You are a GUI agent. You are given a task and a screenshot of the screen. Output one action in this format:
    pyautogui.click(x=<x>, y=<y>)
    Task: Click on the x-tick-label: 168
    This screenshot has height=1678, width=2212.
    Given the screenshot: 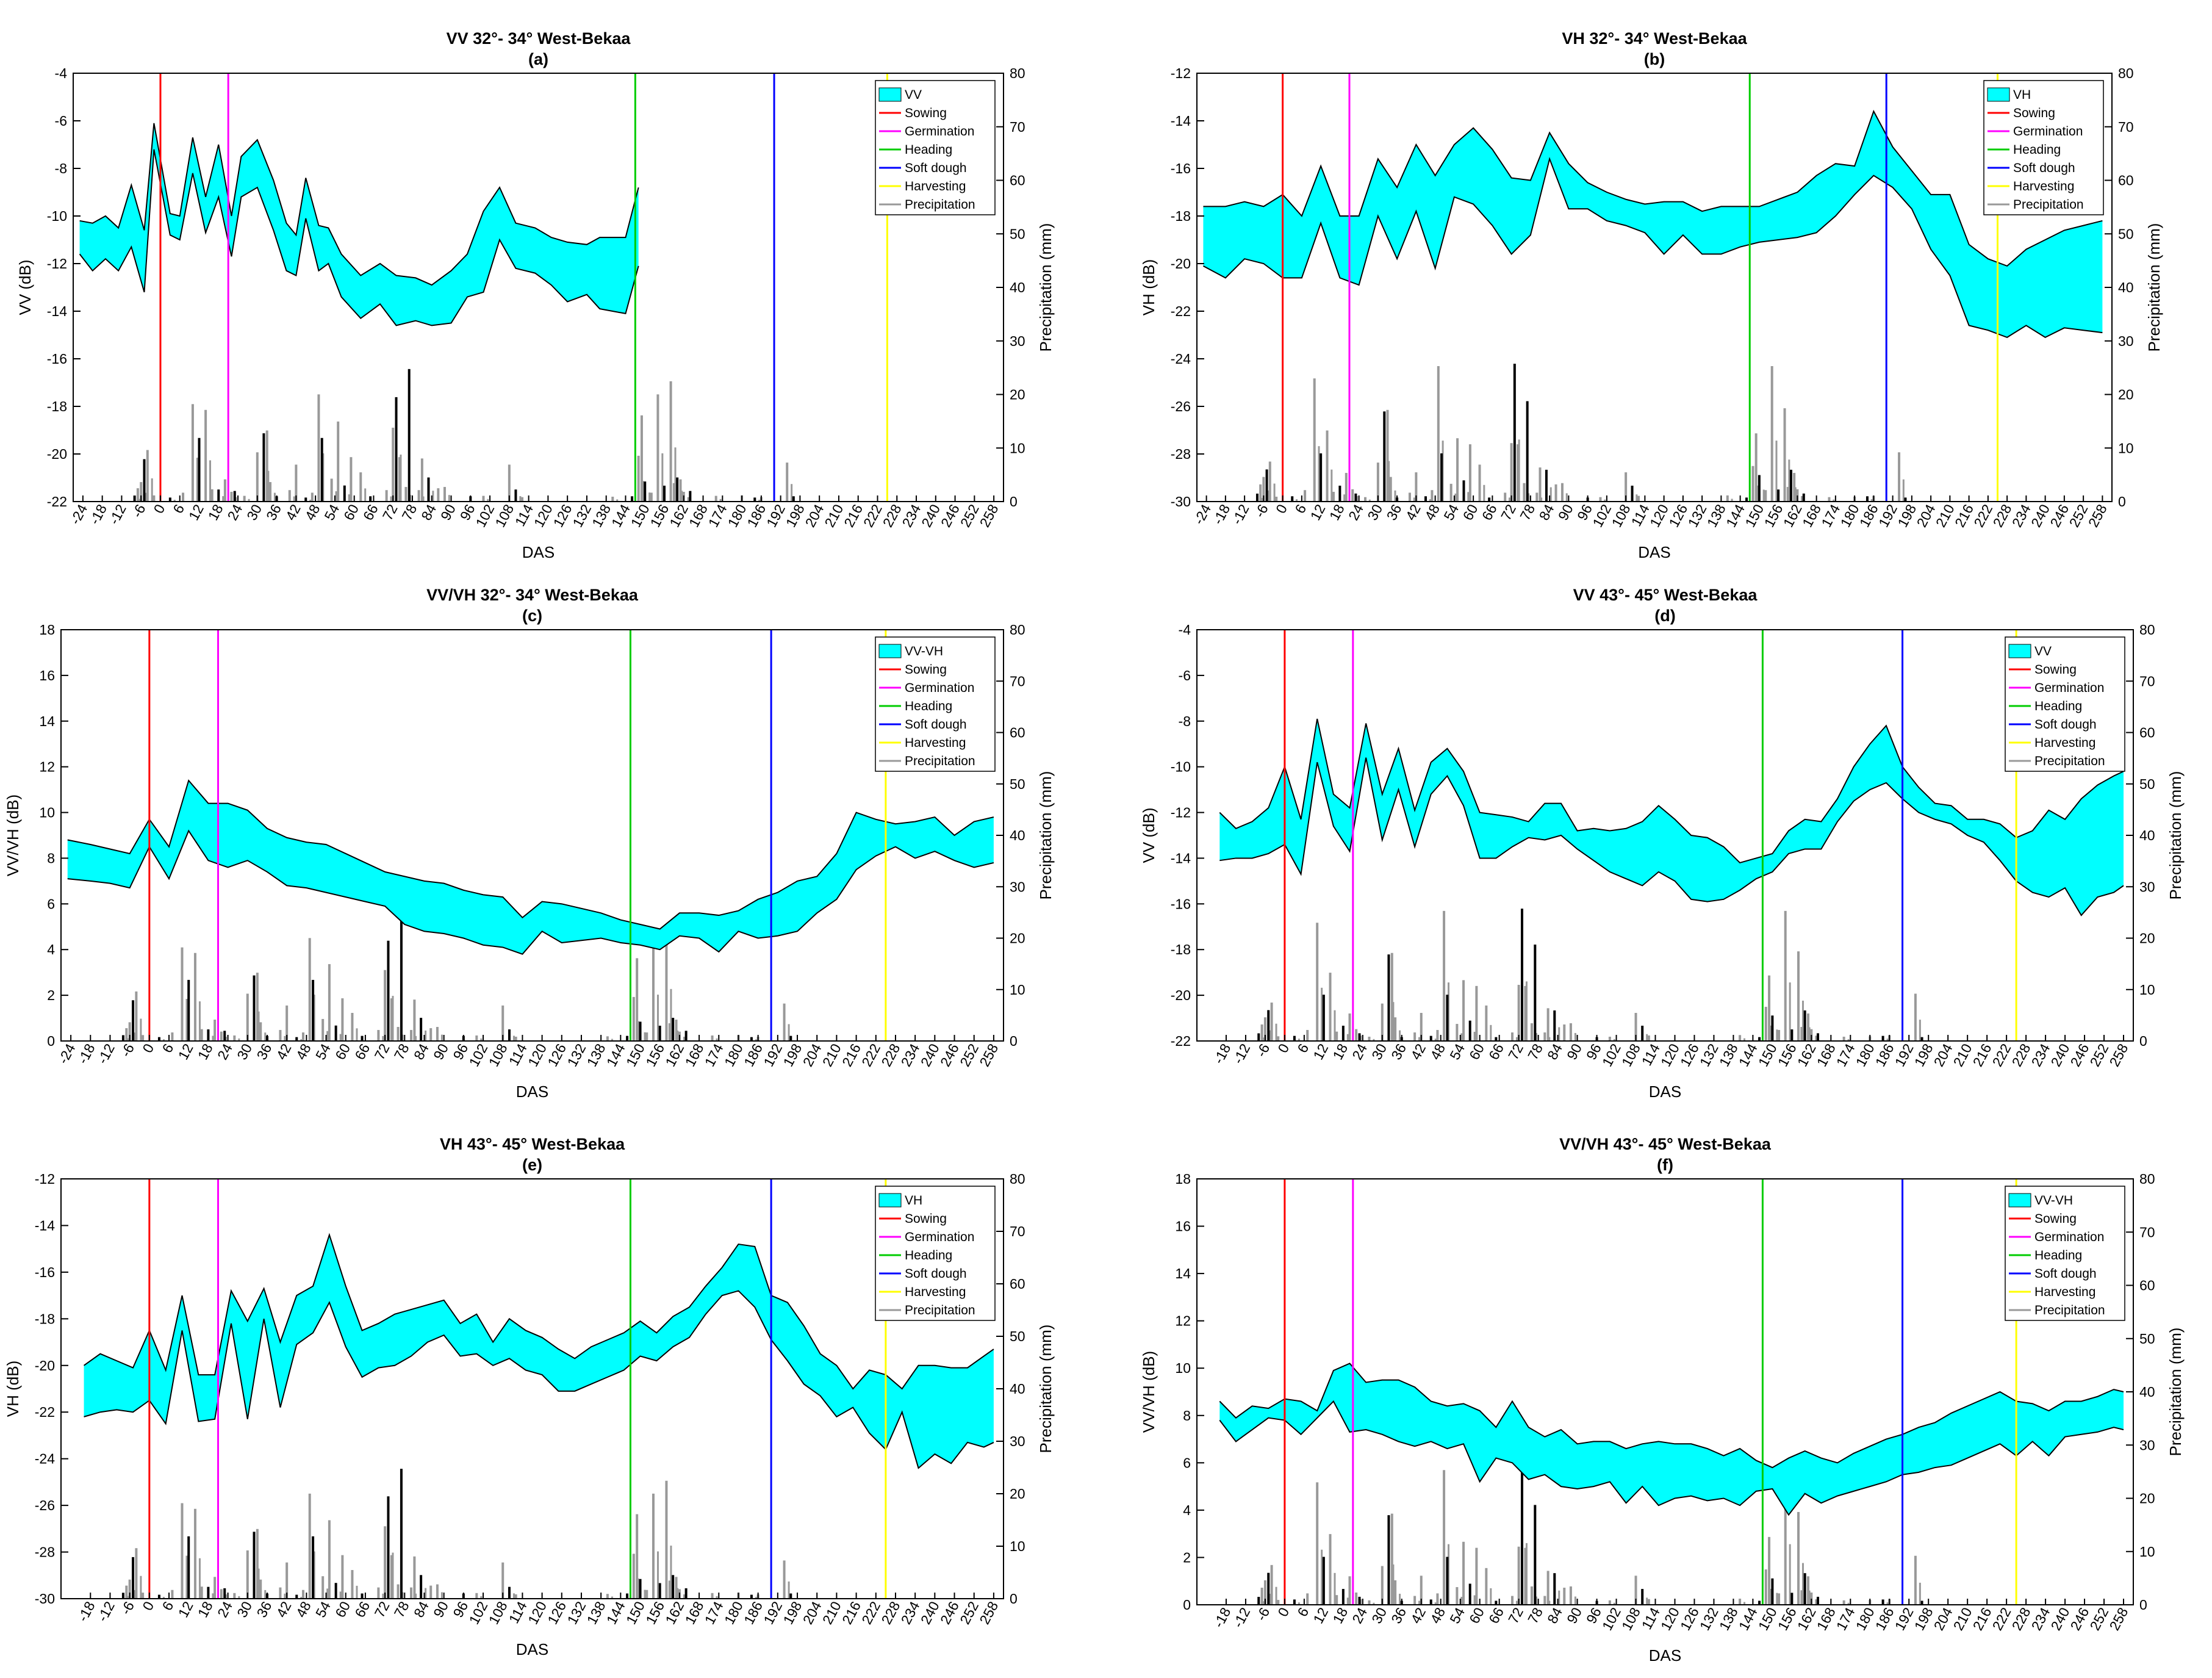 What is the action you would take?
    pyautogui.click(x=1827, y=1055)
    